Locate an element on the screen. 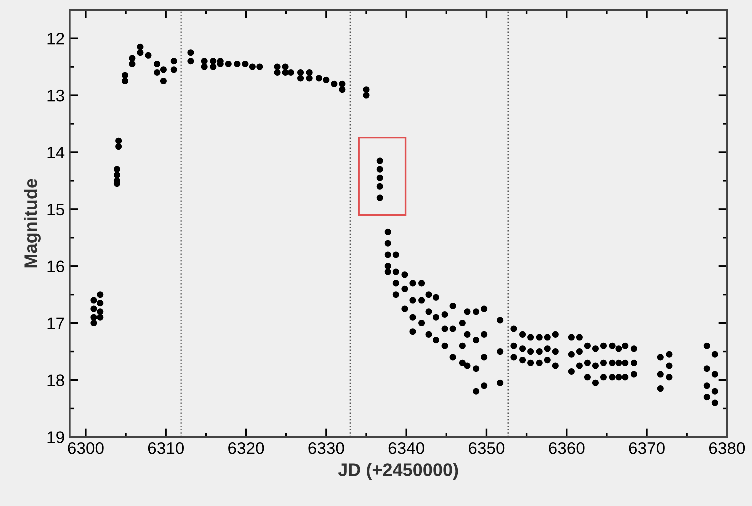  y-tick-label: 19 is located at coordinates (56, 438).